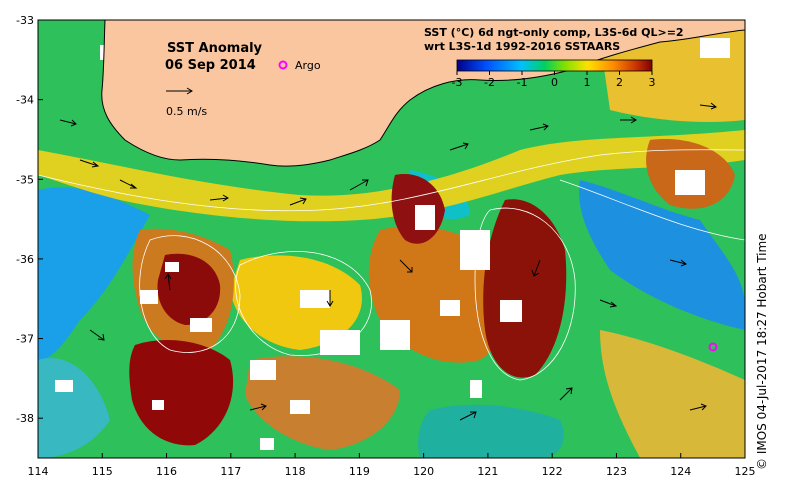 The width and height of the screenshot is (790, 492). What do you see at coordinates (662, 255) in the screenshot?
I see `negative-anomaly-east` at bounding box center [662, 255].